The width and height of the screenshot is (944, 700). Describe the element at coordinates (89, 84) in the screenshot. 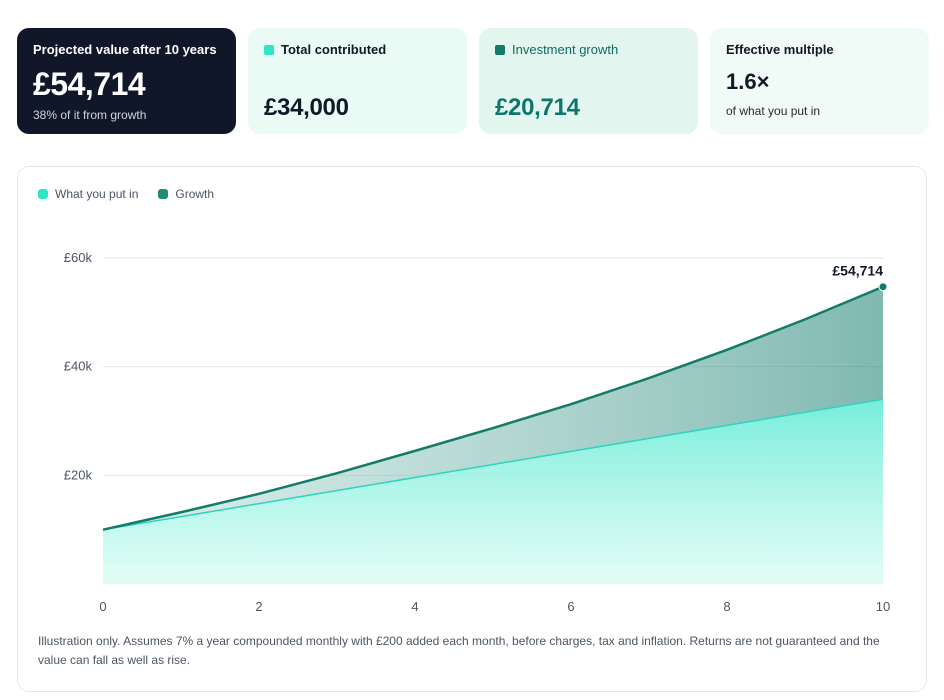

I see `projected-value: £54,714` at that location.